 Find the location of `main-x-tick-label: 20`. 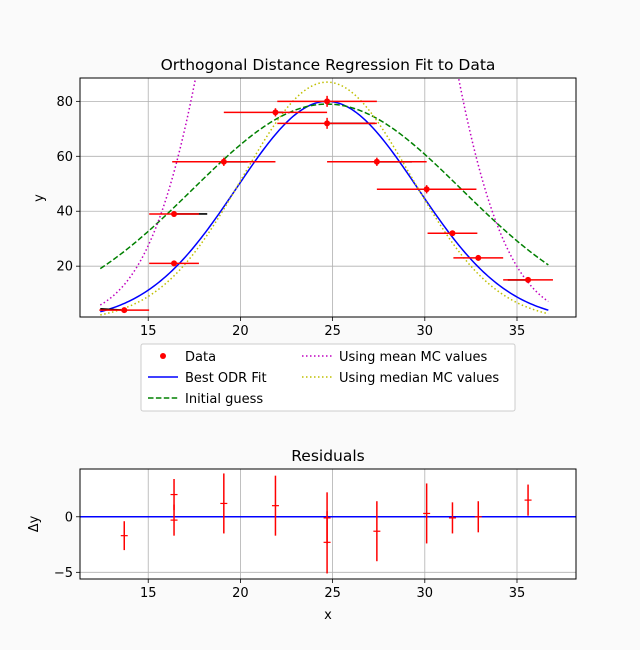

main-x-tick-label: 20 is located at coordinates (240, 331).